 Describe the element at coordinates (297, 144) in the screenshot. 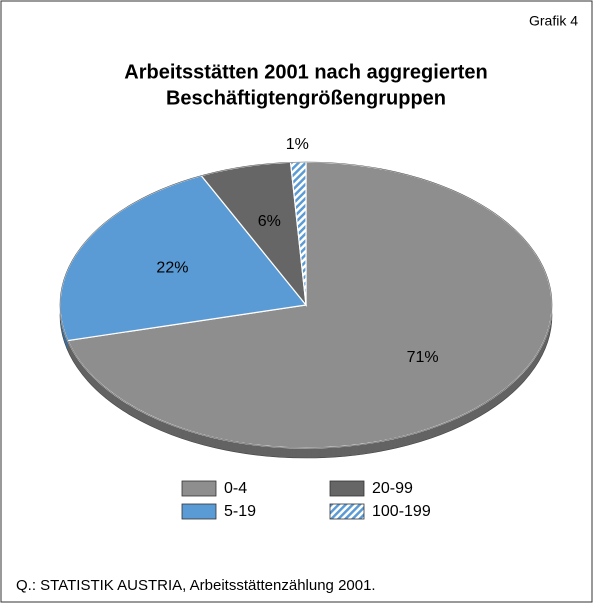

I see `data-label: 1%` at that location.